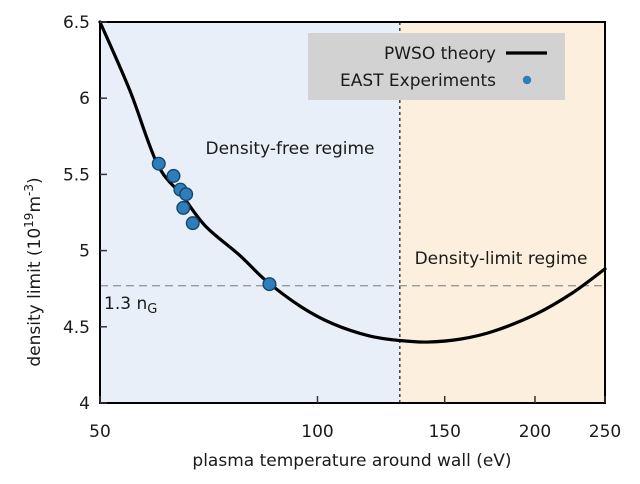  I want to click on density-limit-regime-label: Density-limit regime, so click(501, 259).